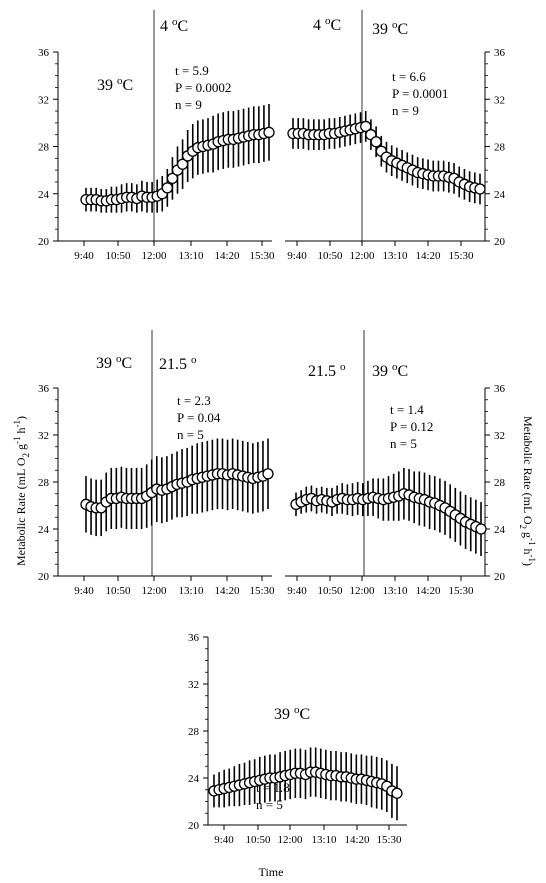 Image resolution: width=546 pixels, height=883 pixels. Describe the element at coordinates (21, 491) in the screenshot. I see `y-axis-label-left: Metabolic Rate (mL O2 g-1 h-1)` at that location.